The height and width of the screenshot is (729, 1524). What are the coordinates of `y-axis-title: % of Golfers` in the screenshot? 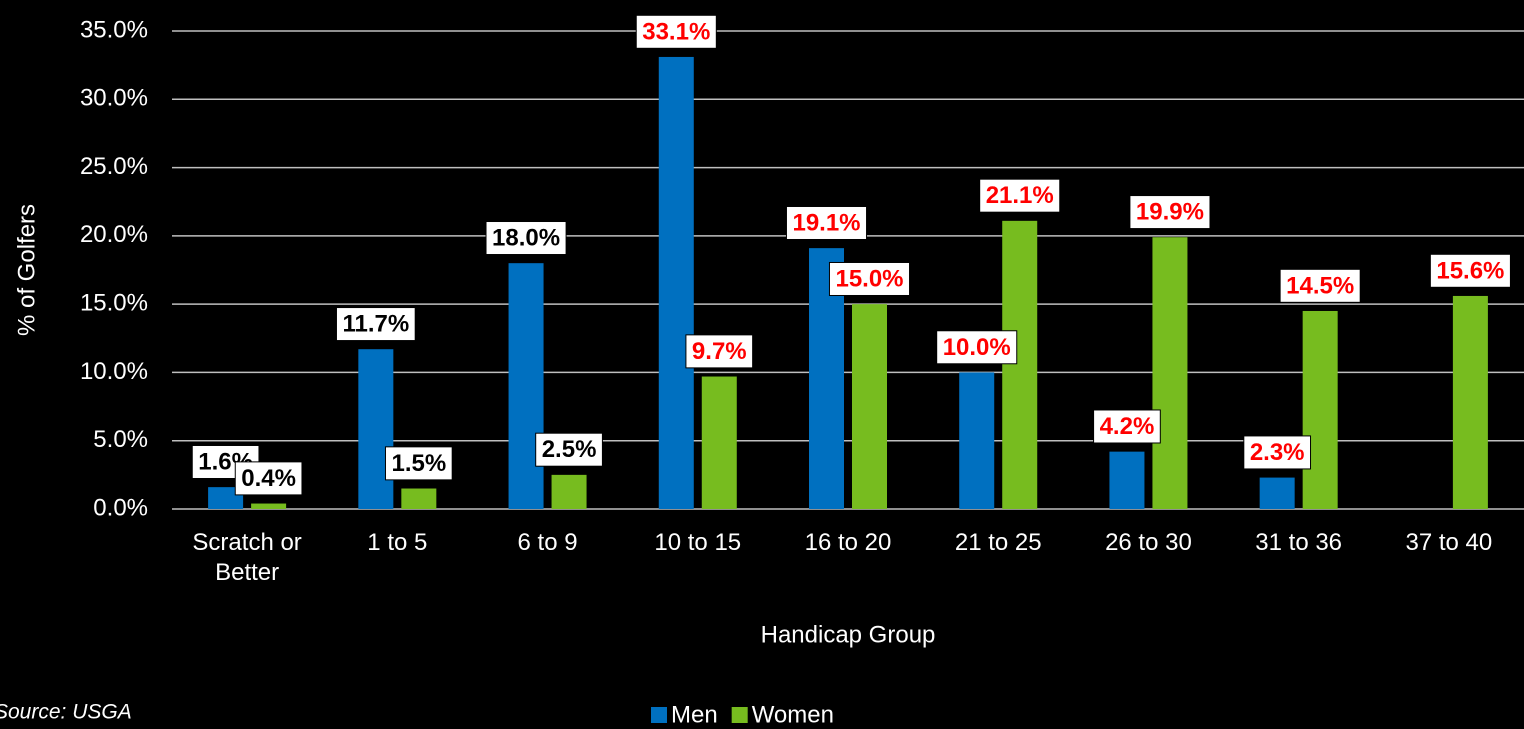 It's located at (26, 270).